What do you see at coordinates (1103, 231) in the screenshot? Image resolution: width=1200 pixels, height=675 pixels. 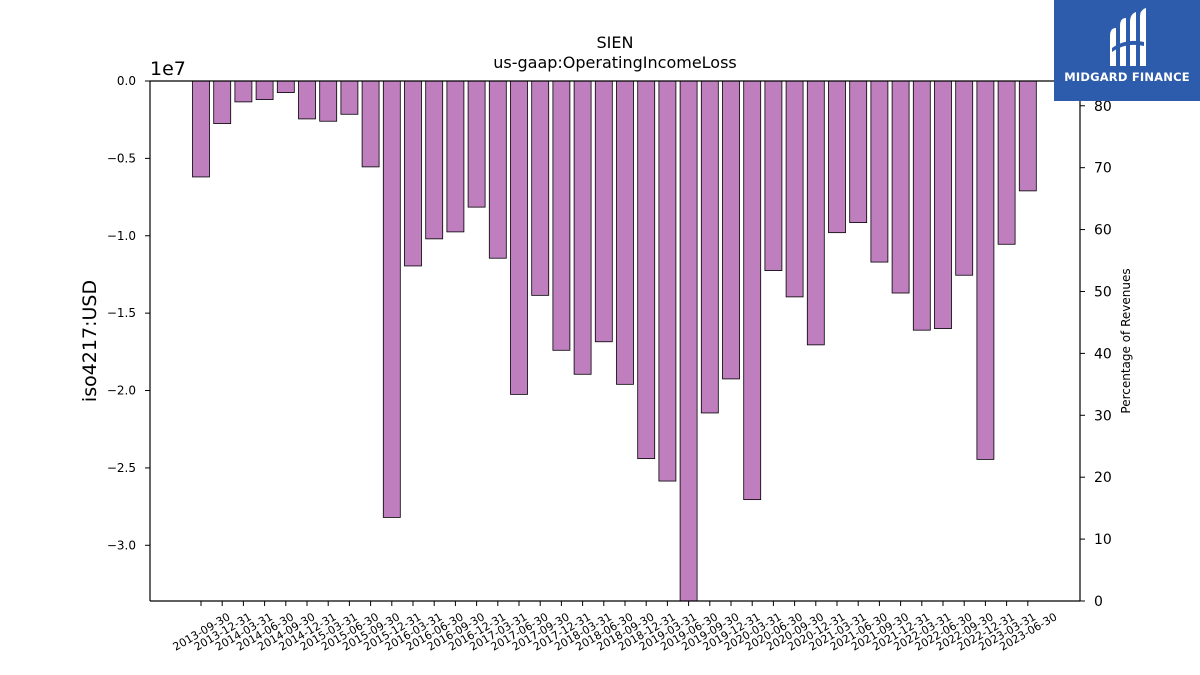 I see `y2-tick-label: 60` at bounding box center [1103, 231].